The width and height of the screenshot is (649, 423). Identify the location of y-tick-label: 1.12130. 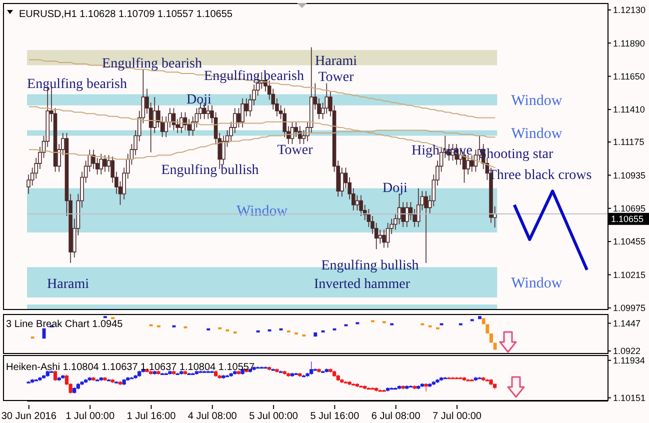
(629, 10).